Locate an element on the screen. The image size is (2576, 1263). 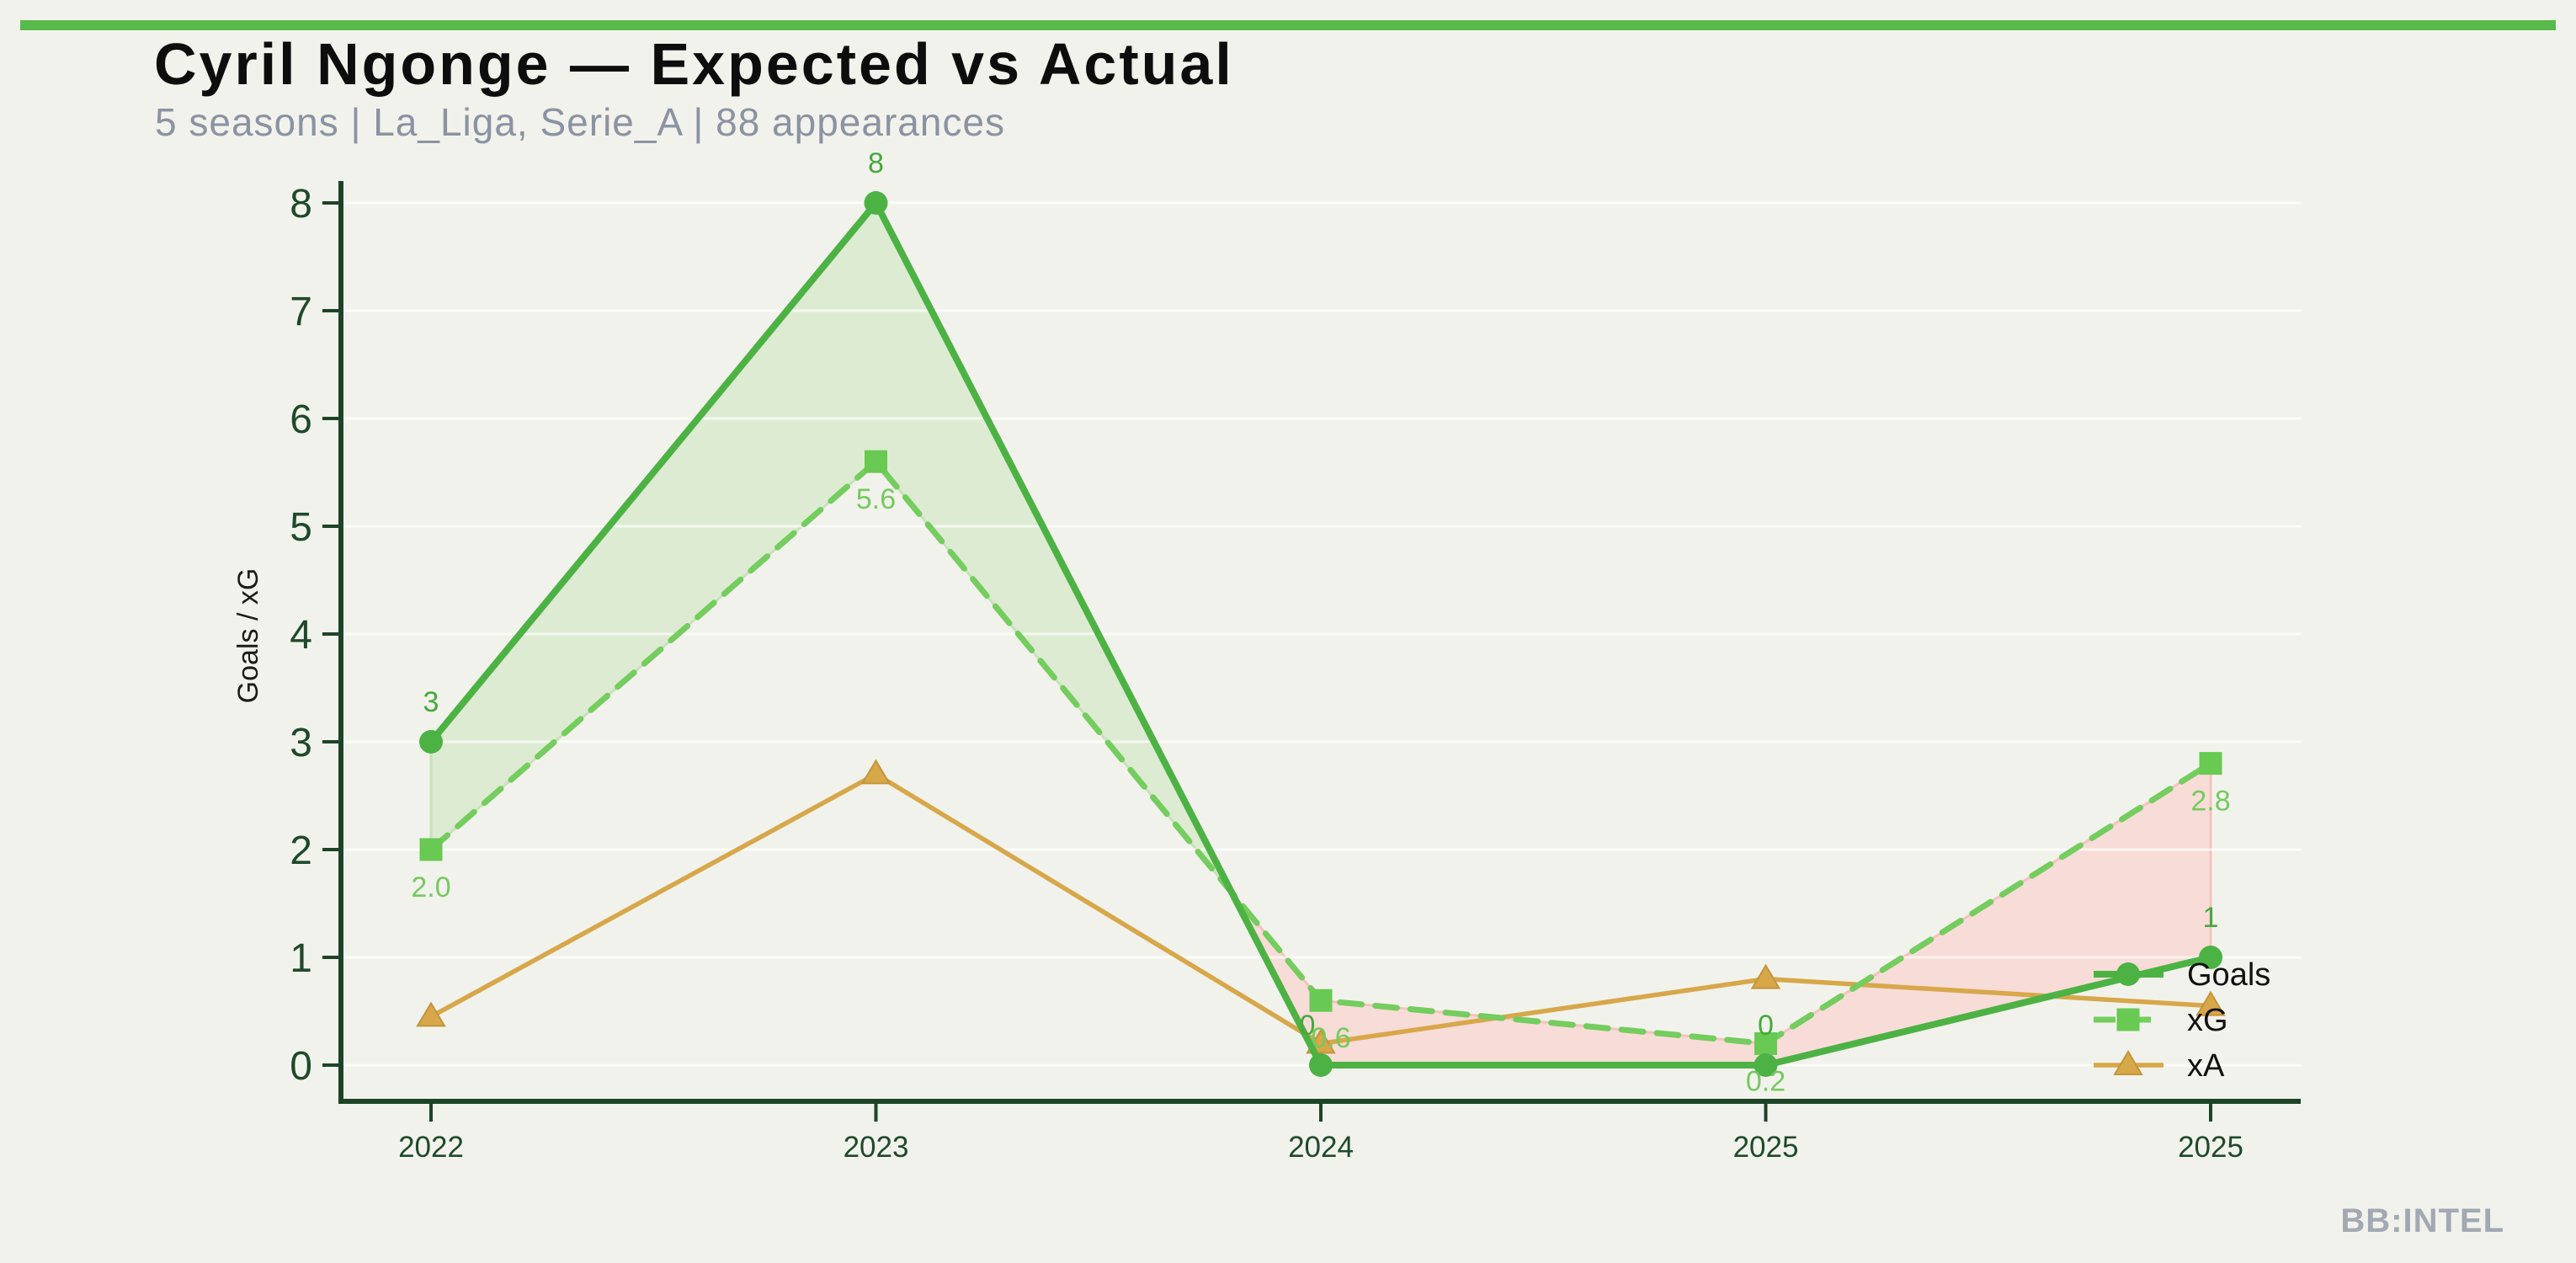
y-tick-label: 8 is located at coordinates (301, 204).